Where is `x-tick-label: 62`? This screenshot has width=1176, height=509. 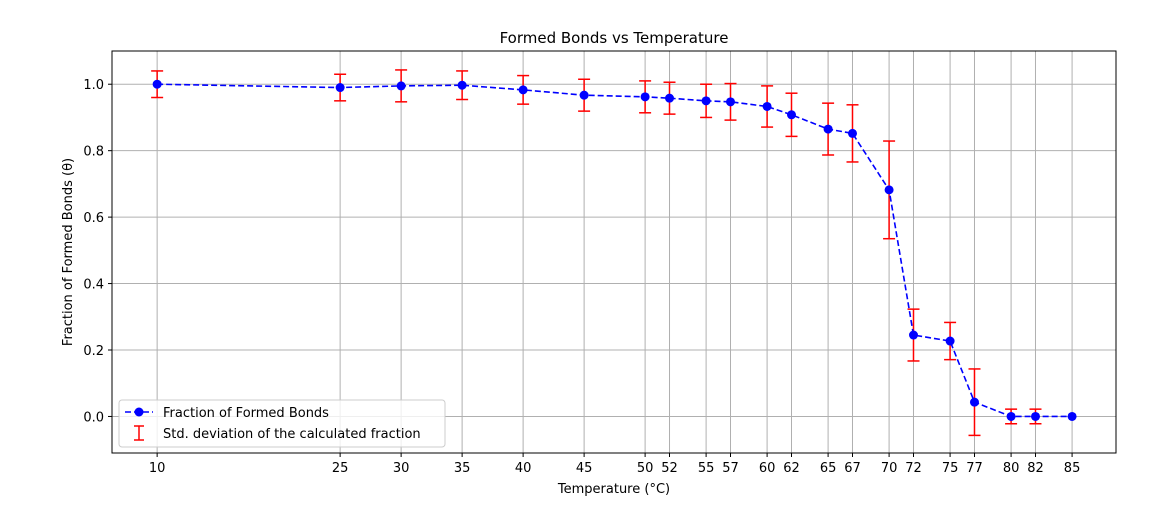
x-tick-label: 62 is located at coordinates (791, 468).